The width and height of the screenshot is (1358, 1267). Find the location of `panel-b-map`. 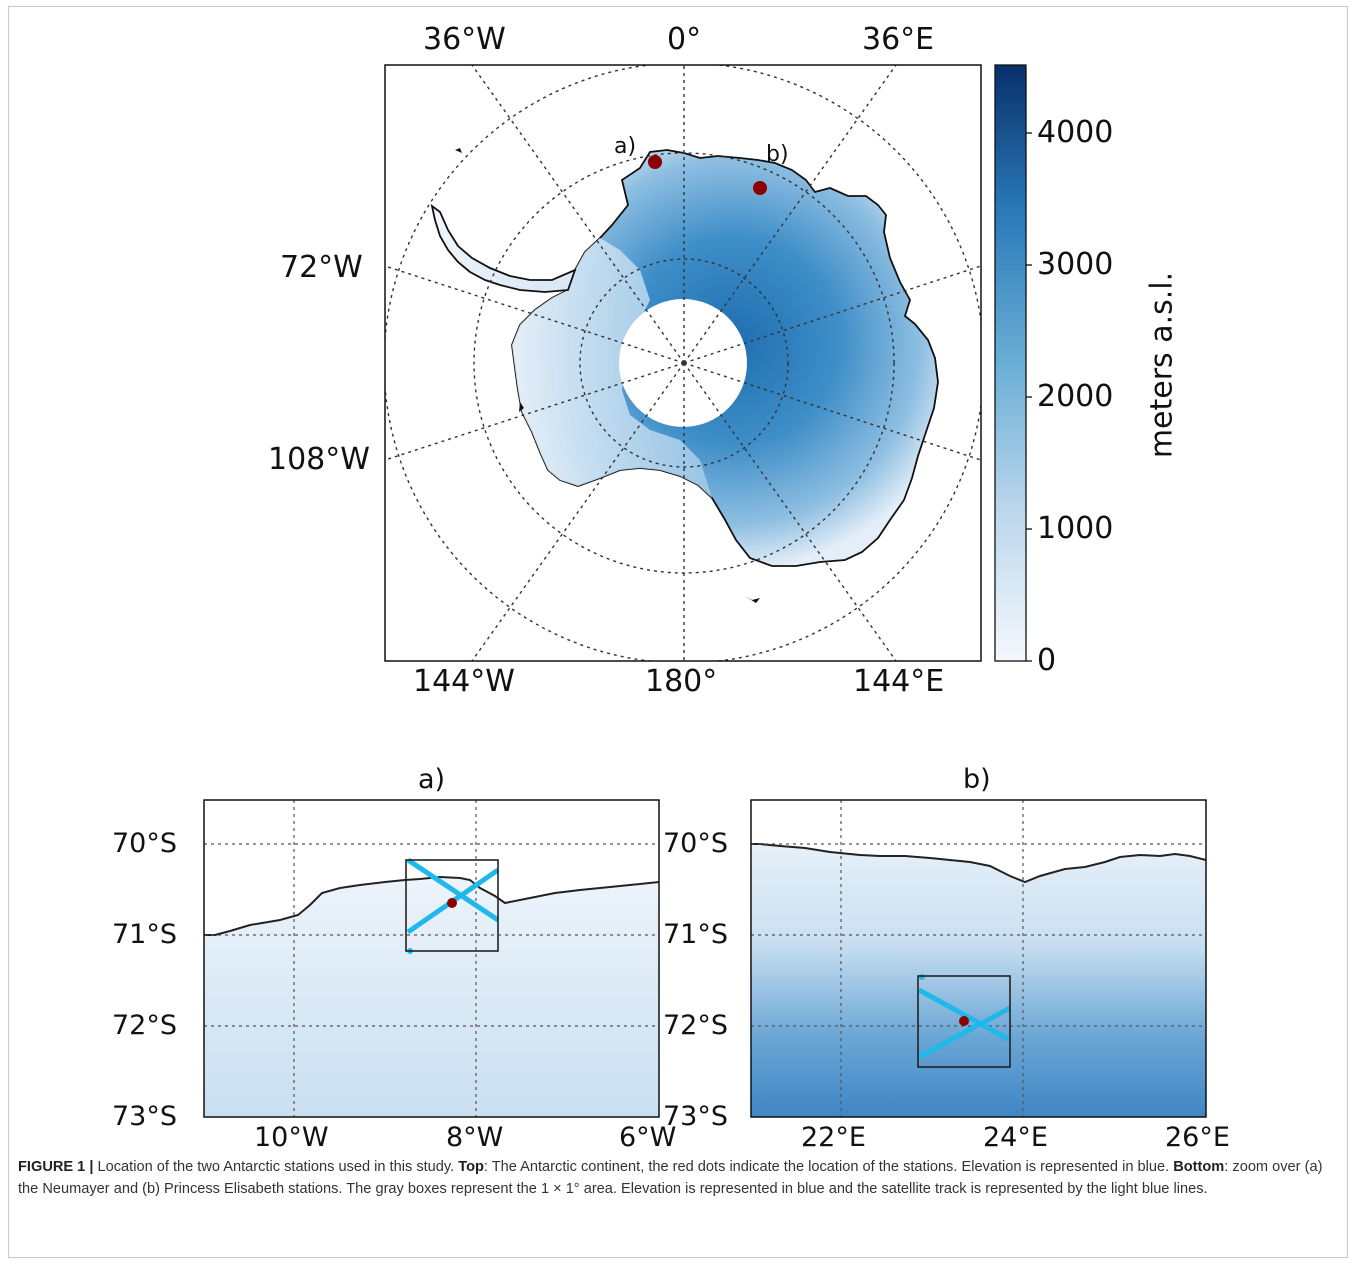

panel-b-map is located at coordinates (978, 958).